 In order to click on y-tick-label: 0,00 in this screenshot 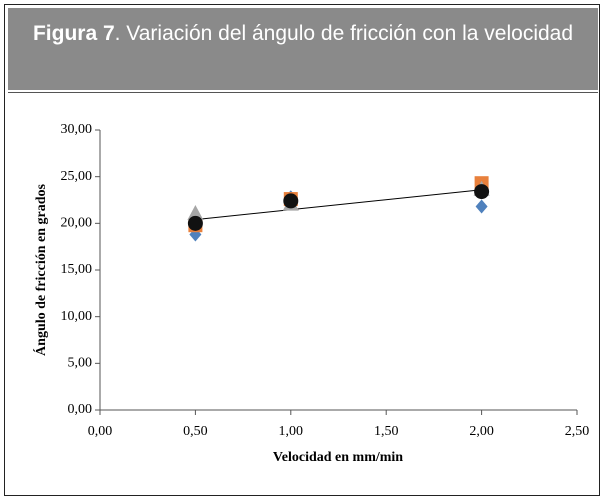, I will do `click(80, 409)`.